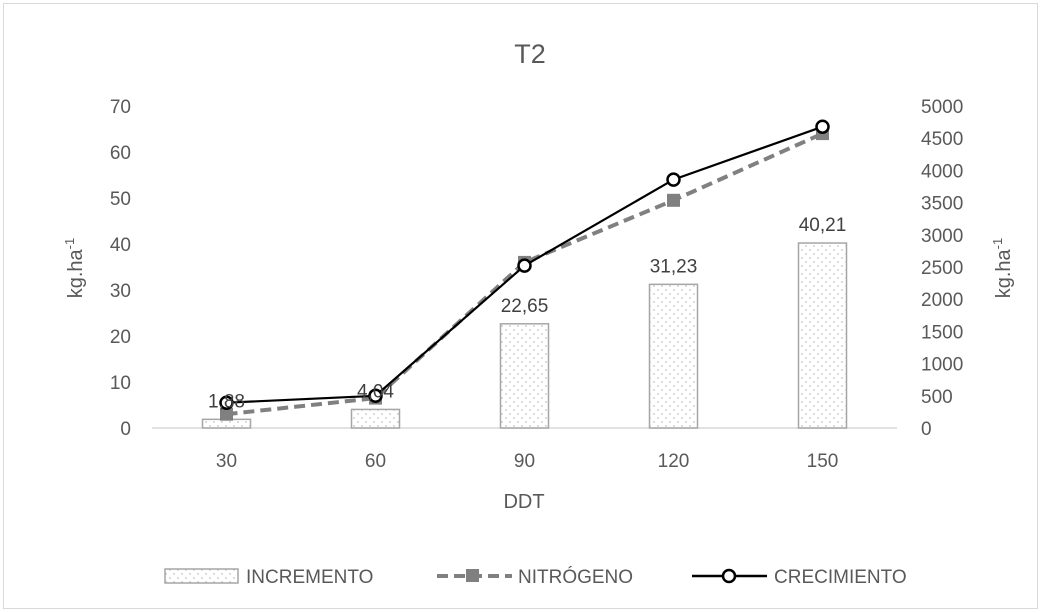 This screenshot has height=613, width=1043. I want to click on right-axis-title: kg.ha-1, so click(1002, 268).